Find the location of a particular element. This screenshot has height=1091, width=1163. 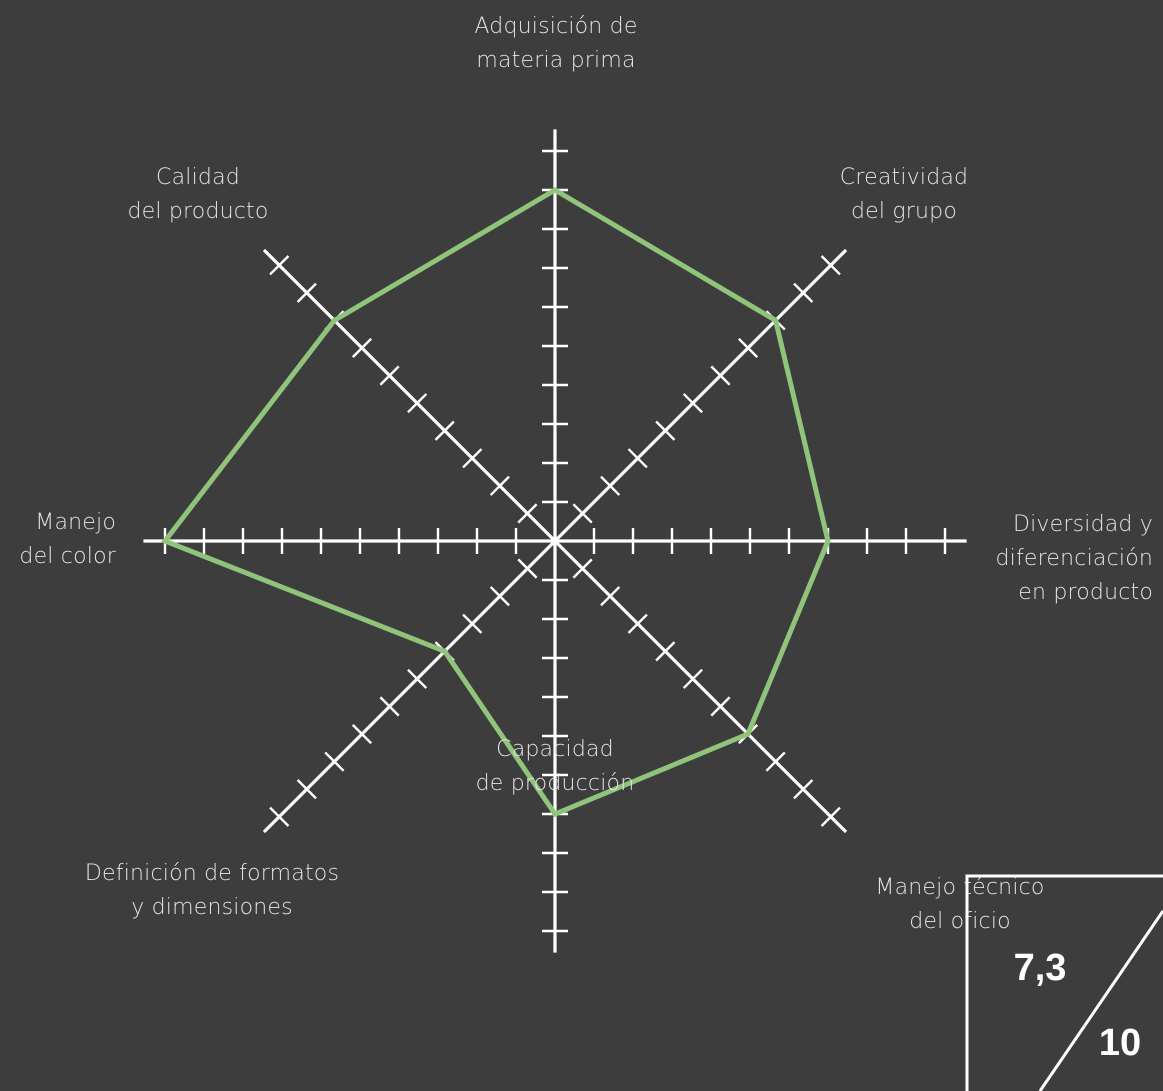

axis-label-line: del producto is located at coordinates (197, 211).